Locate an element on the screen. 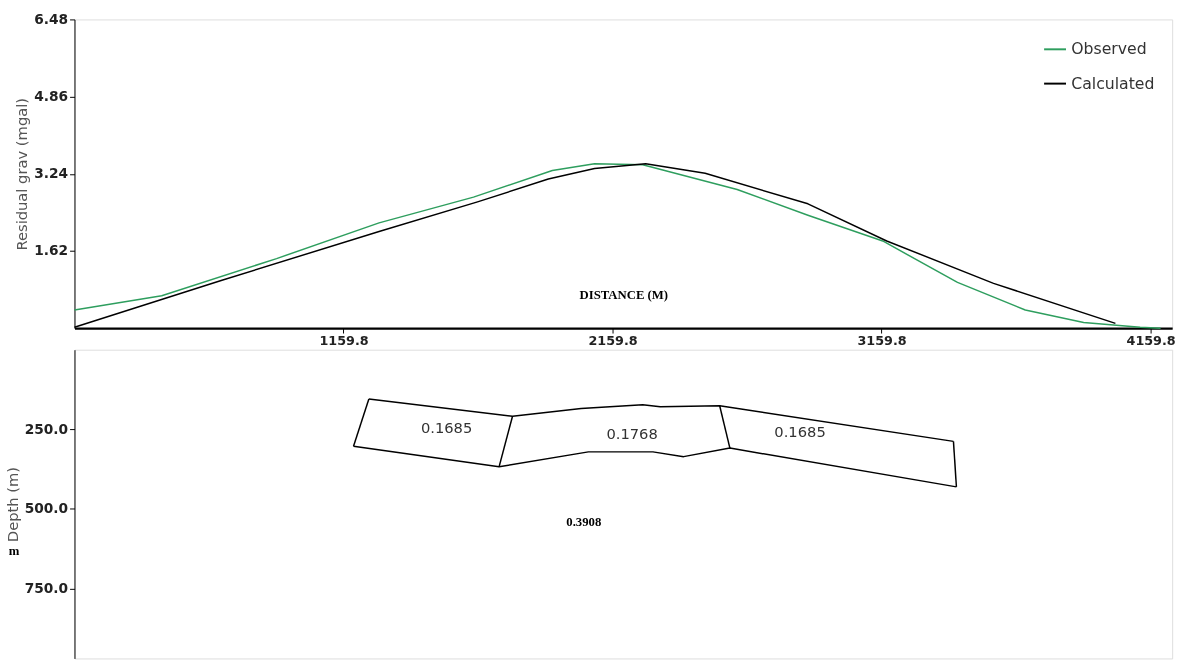 The width and height of the screenshot is (1181, 670). y-tick-label: 3.24 is located at coordinates (51, 173).